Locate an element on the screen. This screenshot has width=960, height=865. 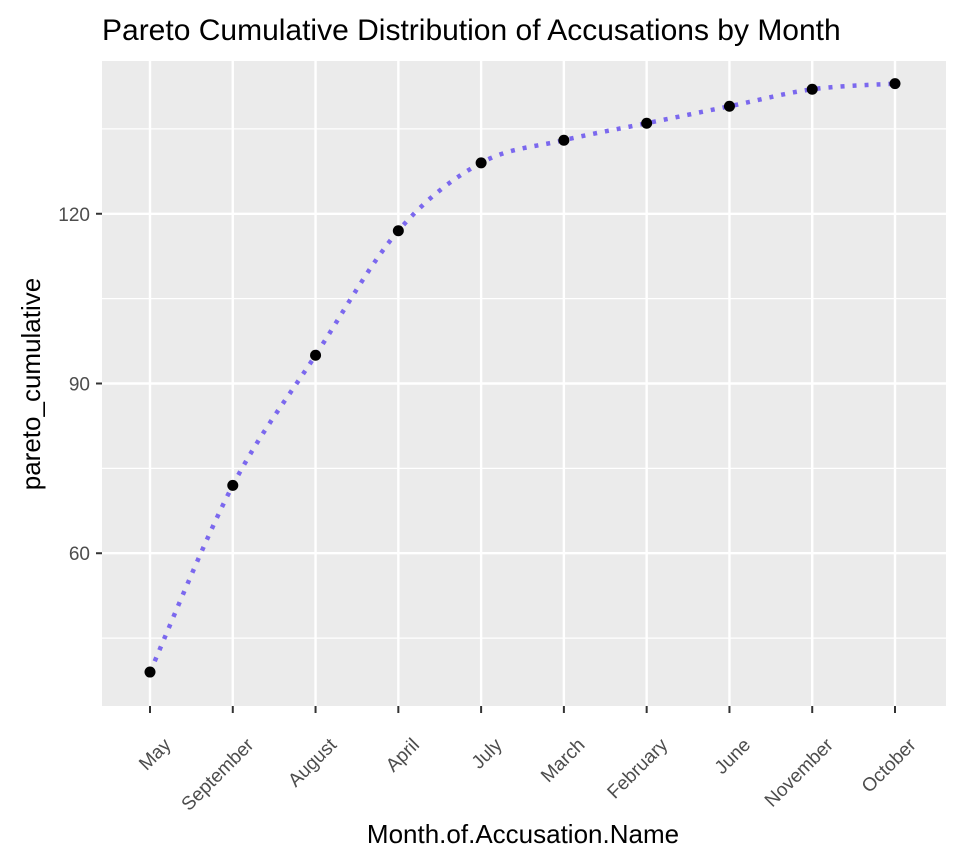
y-axis: 60 90 120 is located at coordinates (80, 385).